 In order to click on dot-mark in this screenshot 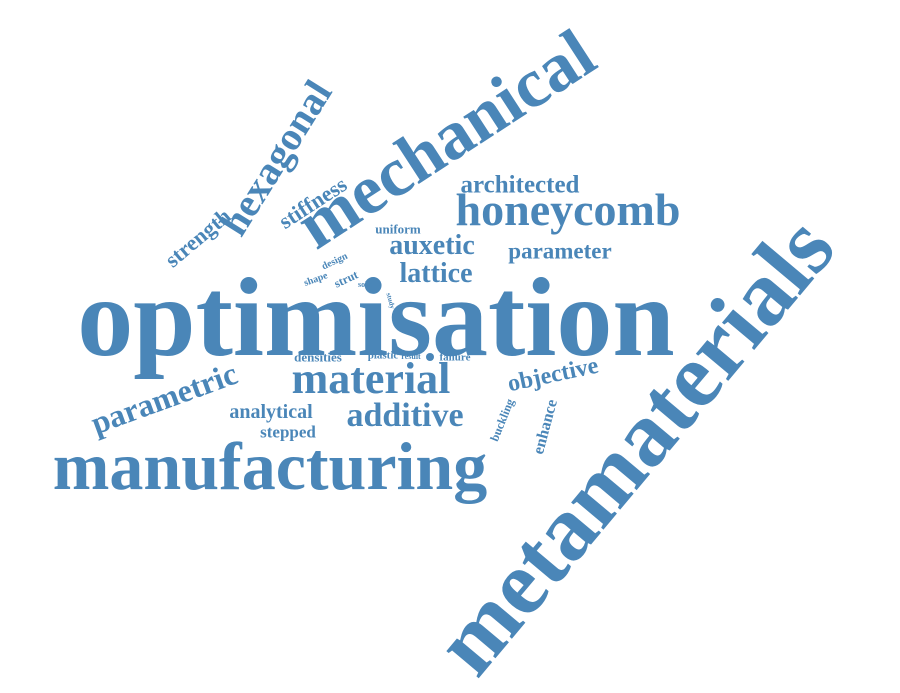, I will do `click(430, 357)`.